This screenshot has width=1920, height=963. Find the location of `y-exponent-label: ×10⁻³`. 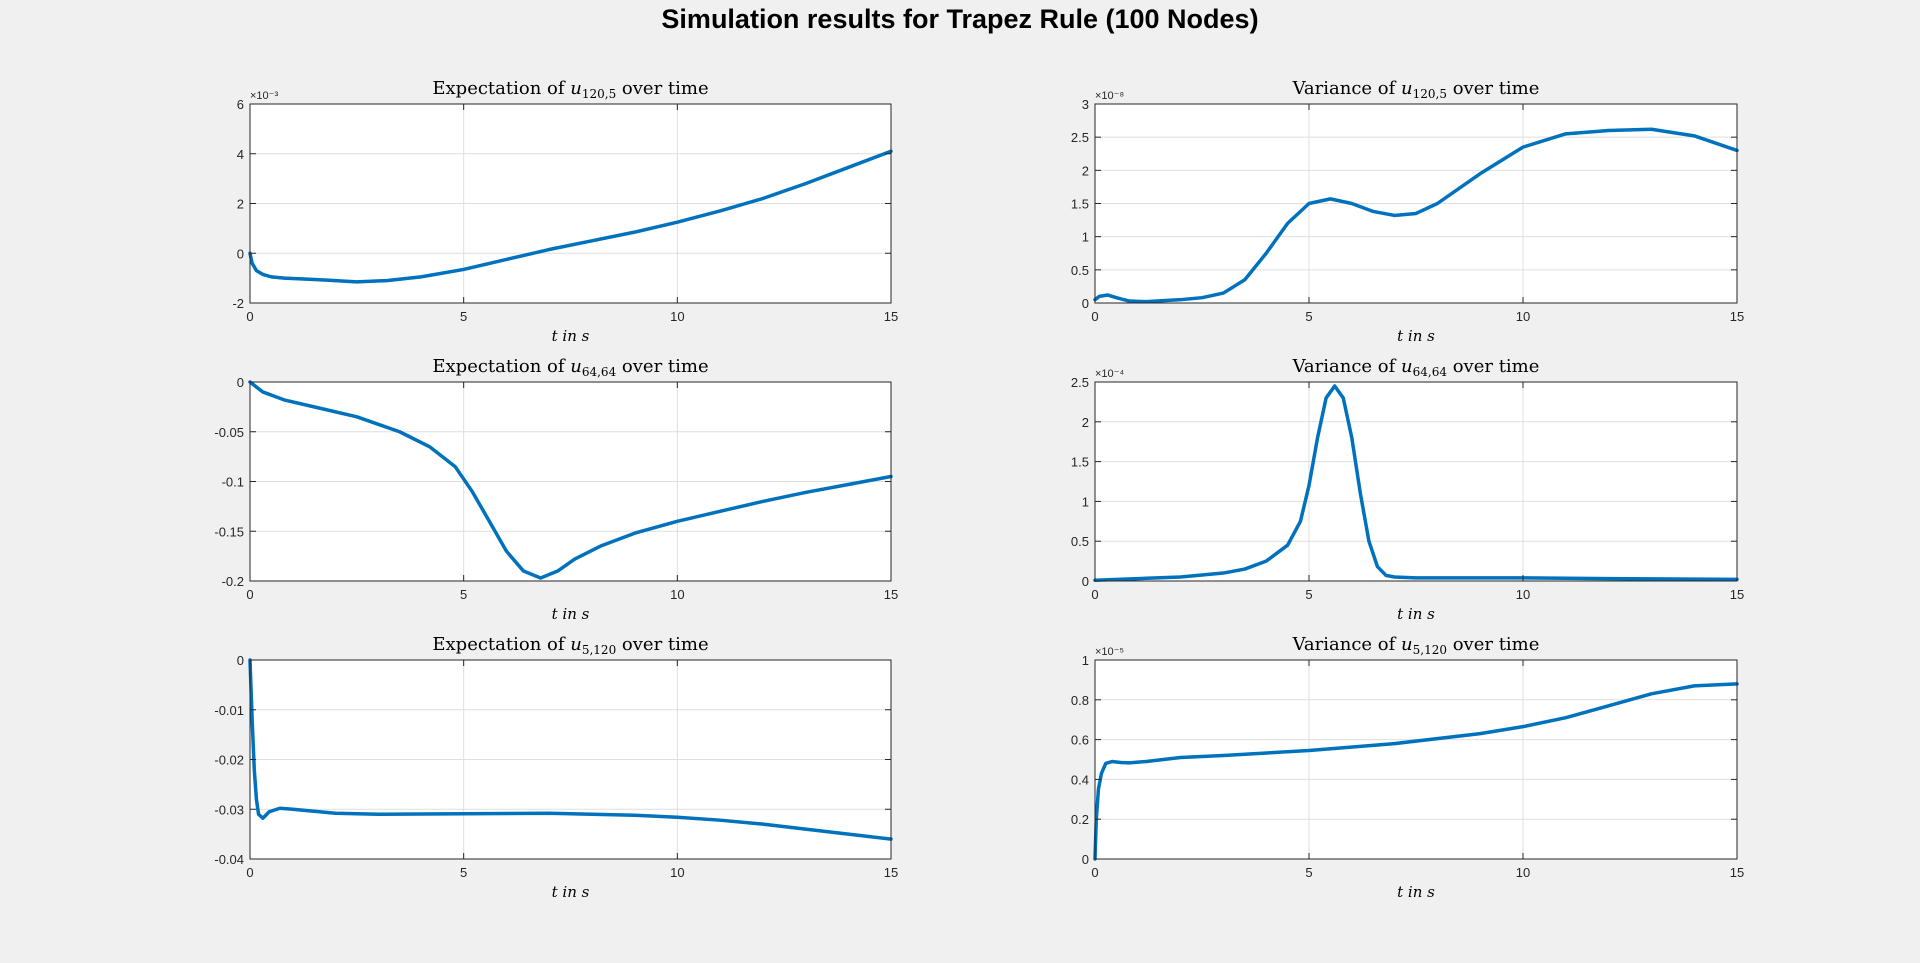

y-exponent-label: ×10⁻³ is located at coordinates (264, 96).